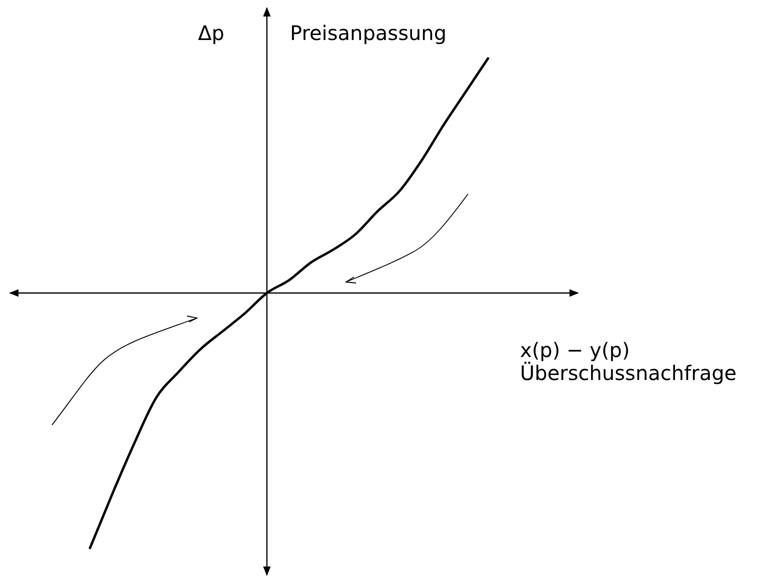 This screenshot has height=577, width=782. What do you see at coordinates (211, 33) in the screenshot?
I see `y-axis-title: Δp` at bounding box center [211, 33].